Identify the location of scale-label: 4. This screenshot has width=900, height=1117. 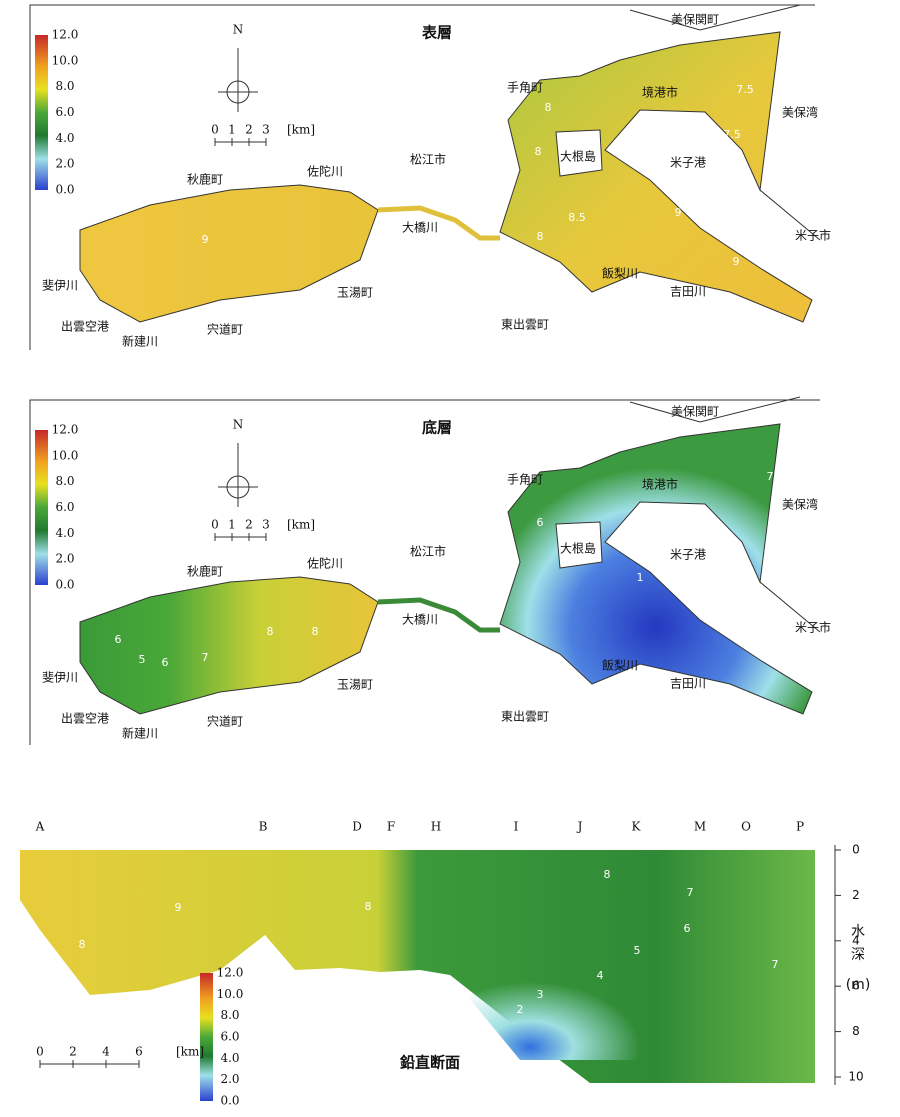
(106, 1052).